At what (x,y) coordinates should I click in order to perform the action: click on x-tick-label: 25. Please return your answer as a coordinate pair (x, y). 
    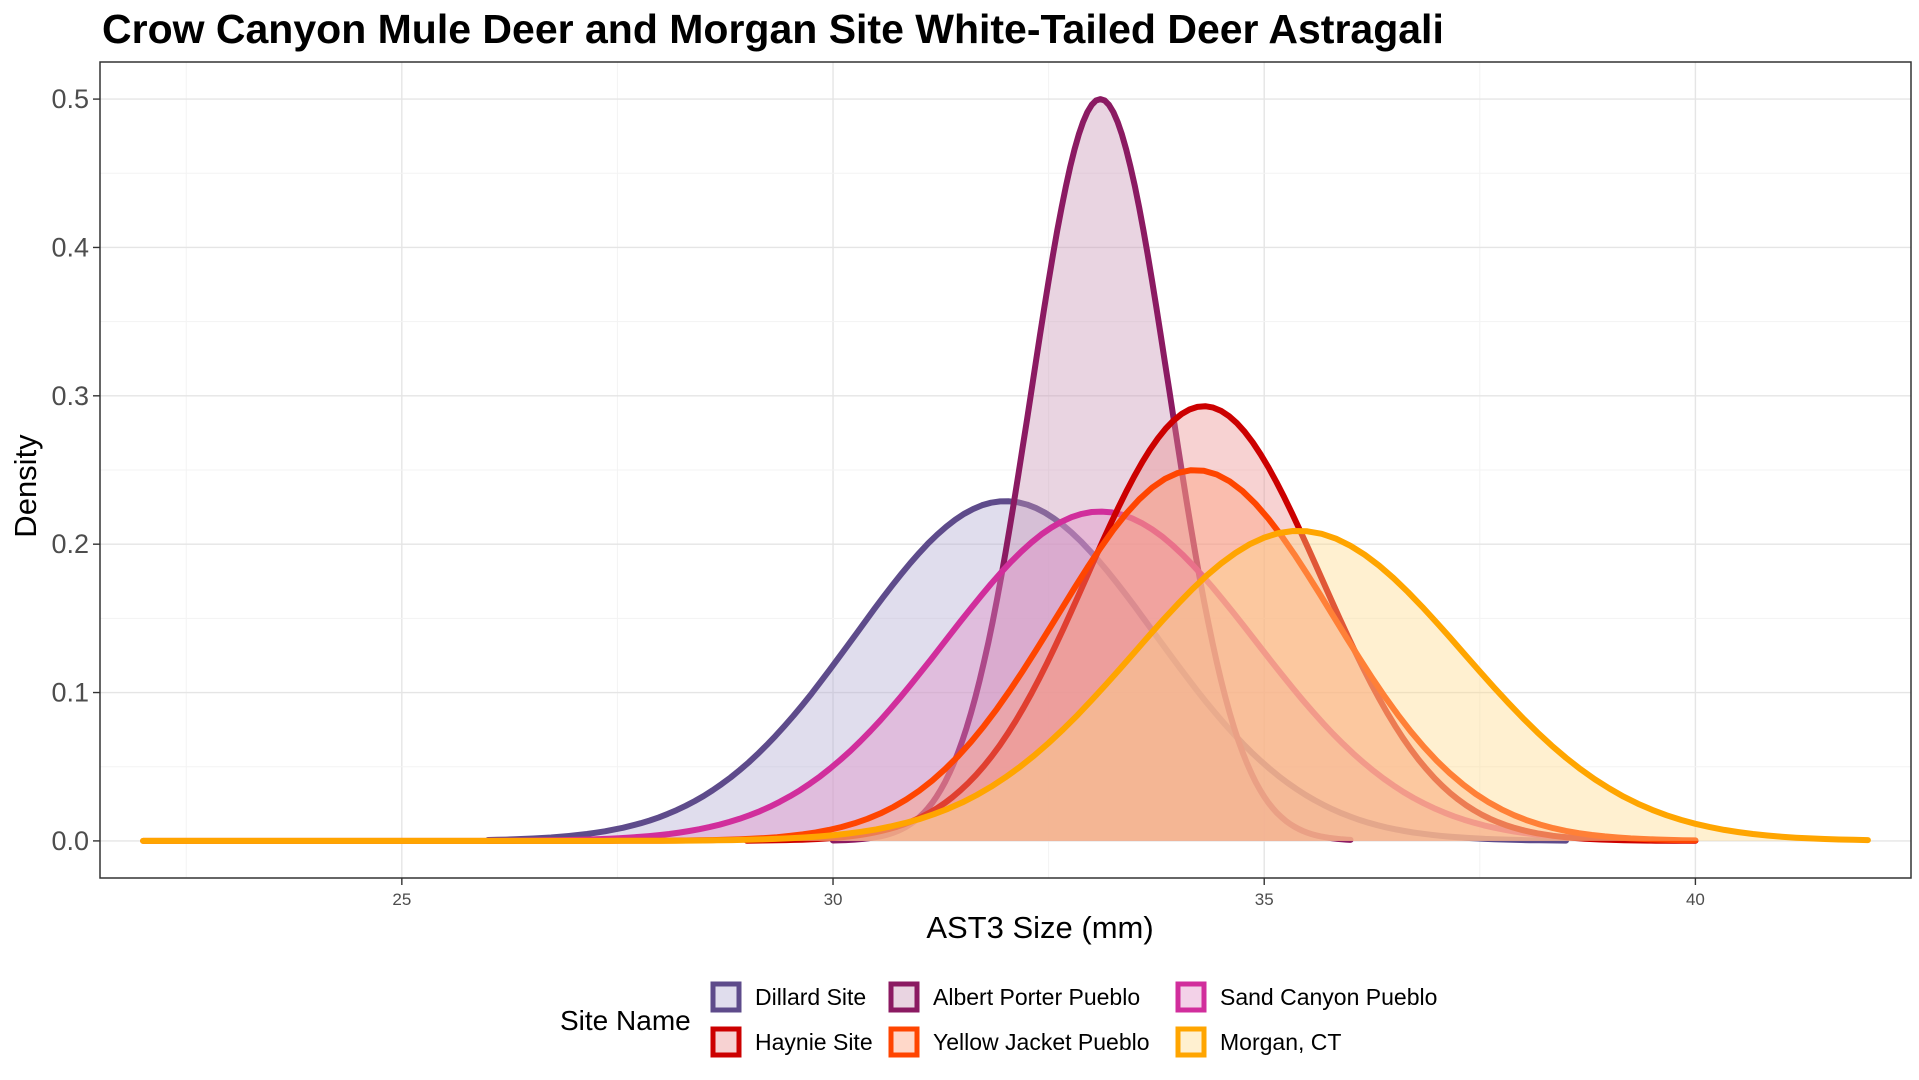
    Looking at the image, I should click on (401, 899).